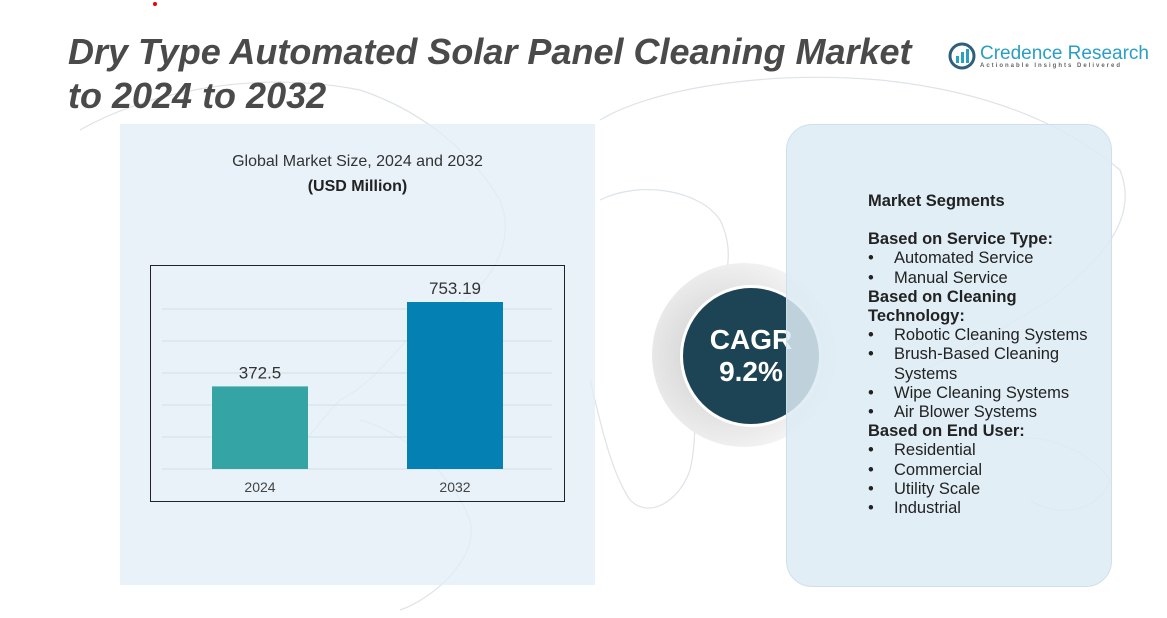 This screenshot has width=1167, height=618. I want to click on logo-name: Credence Research, so click(1064, 53).